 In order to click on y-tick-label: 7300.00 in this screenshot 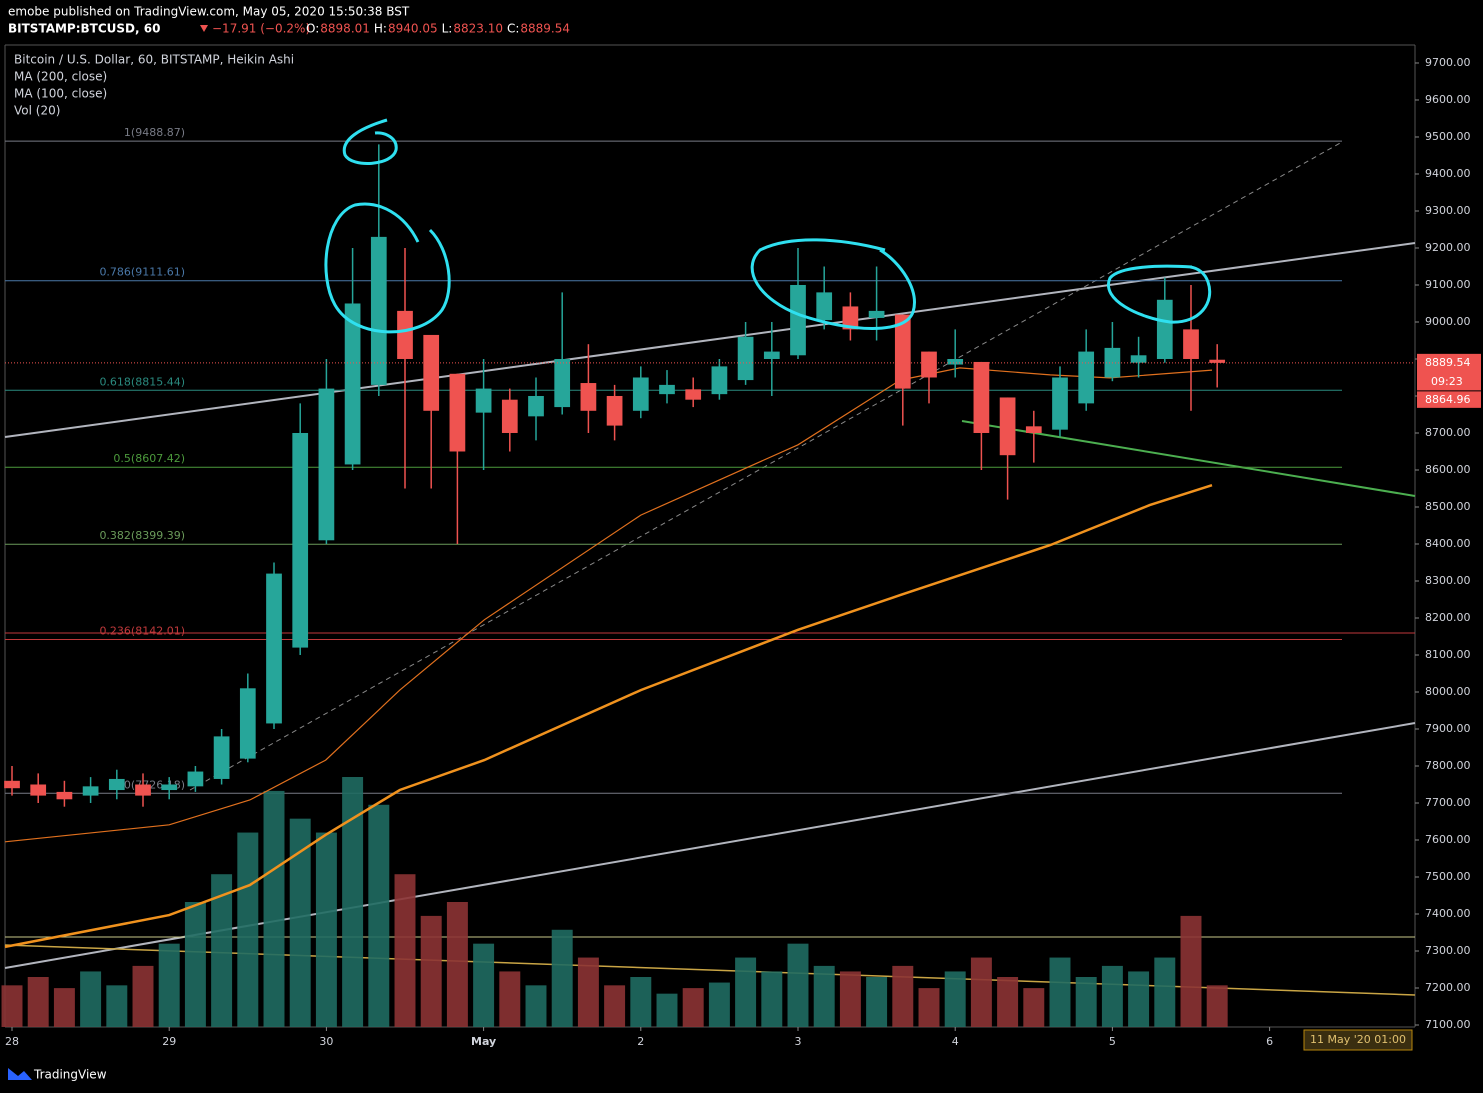, I will do `click(1448, 950)`.